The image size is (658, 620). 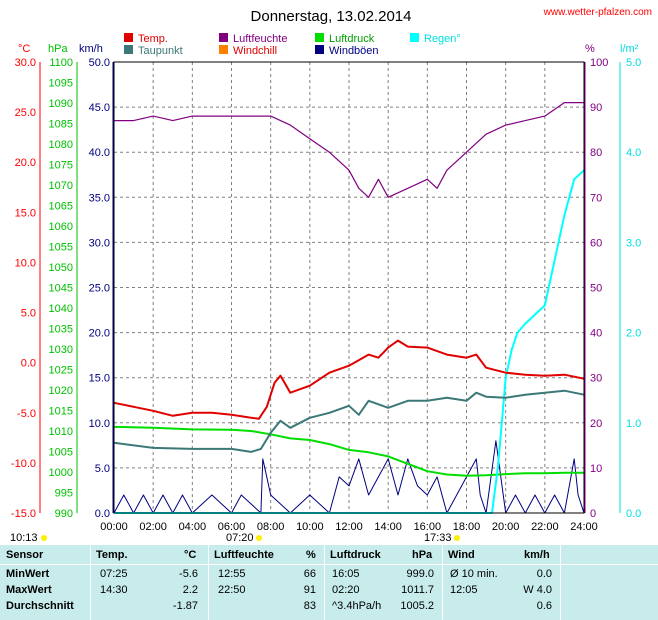 I want to click on stat-label: MaxWert, so click(x=29, y=590).